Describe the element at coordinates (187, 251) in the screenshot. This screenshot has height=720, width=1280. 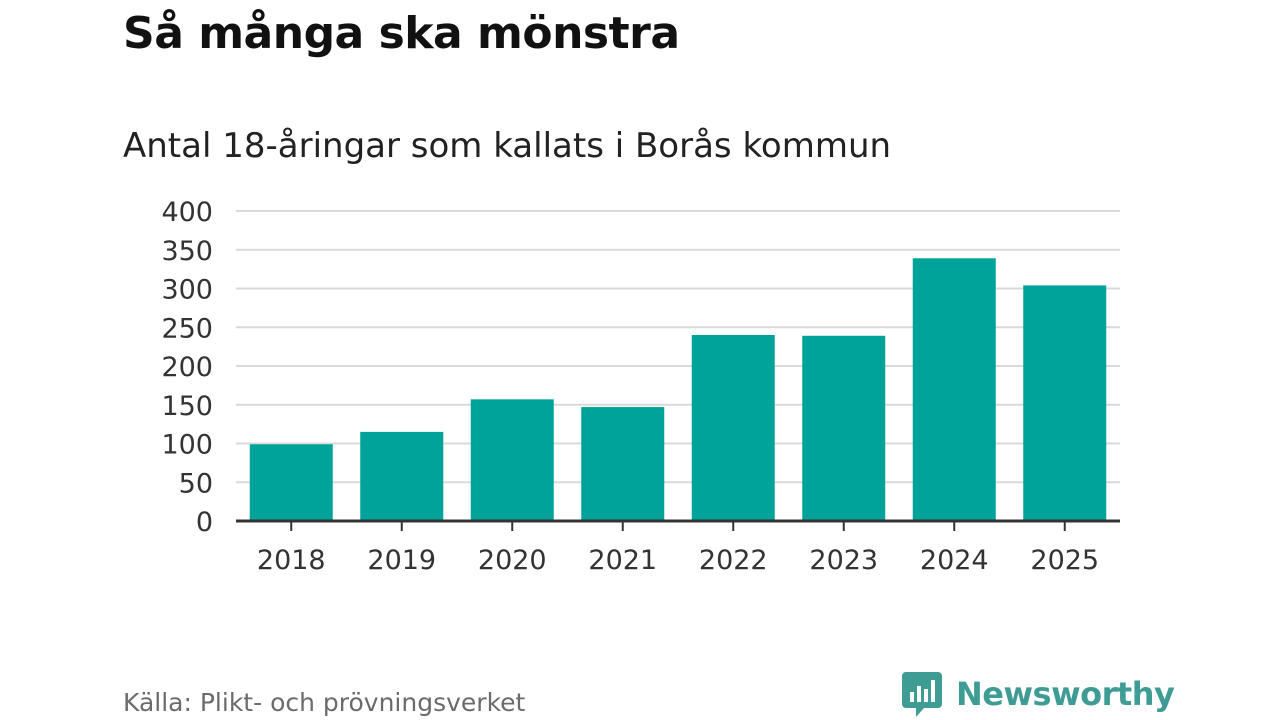
I see `y-tick-label: 350` at that location.